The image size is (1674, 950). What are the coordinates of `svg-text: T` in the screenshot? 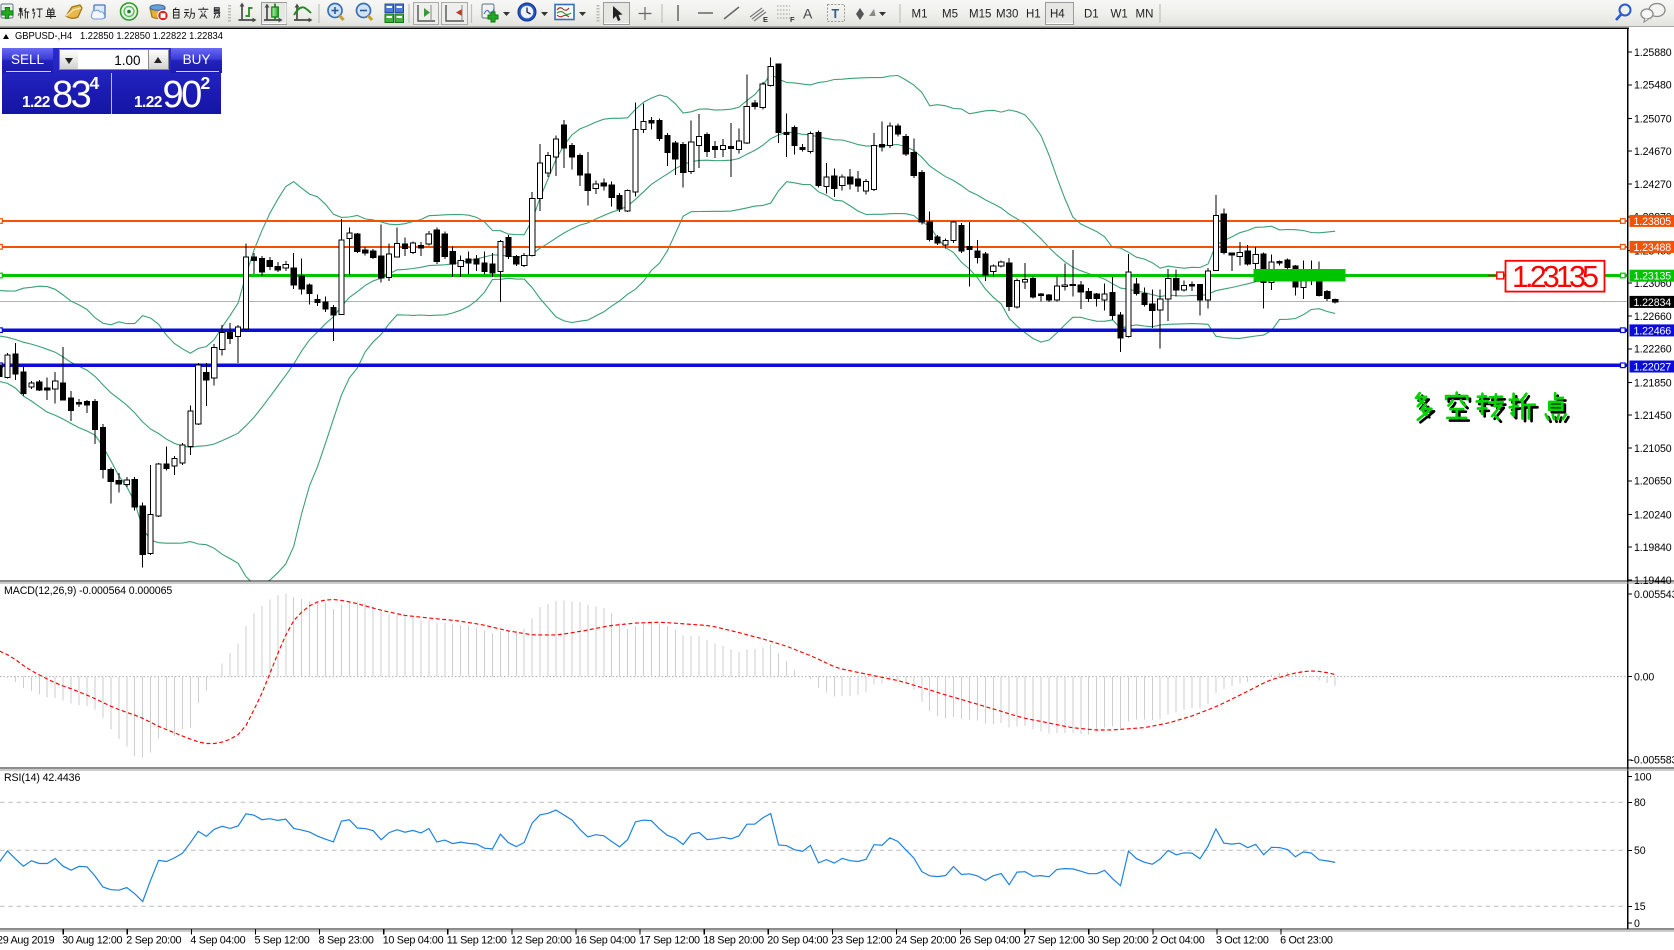 It's located at (836, 14).